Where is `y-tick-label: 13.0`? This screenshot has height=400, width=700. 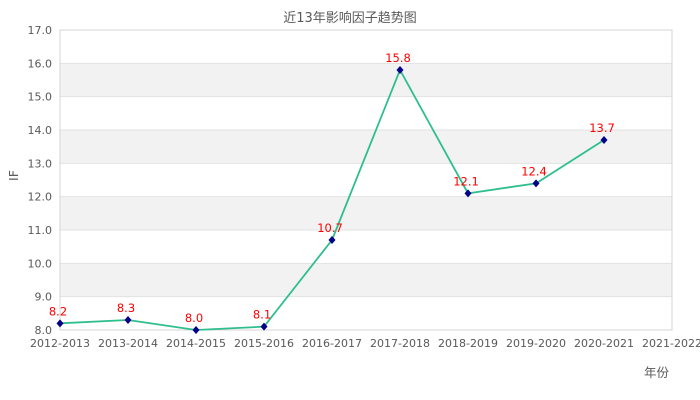 y-tick-label: 13.0 is located at coordinates (40, 163).